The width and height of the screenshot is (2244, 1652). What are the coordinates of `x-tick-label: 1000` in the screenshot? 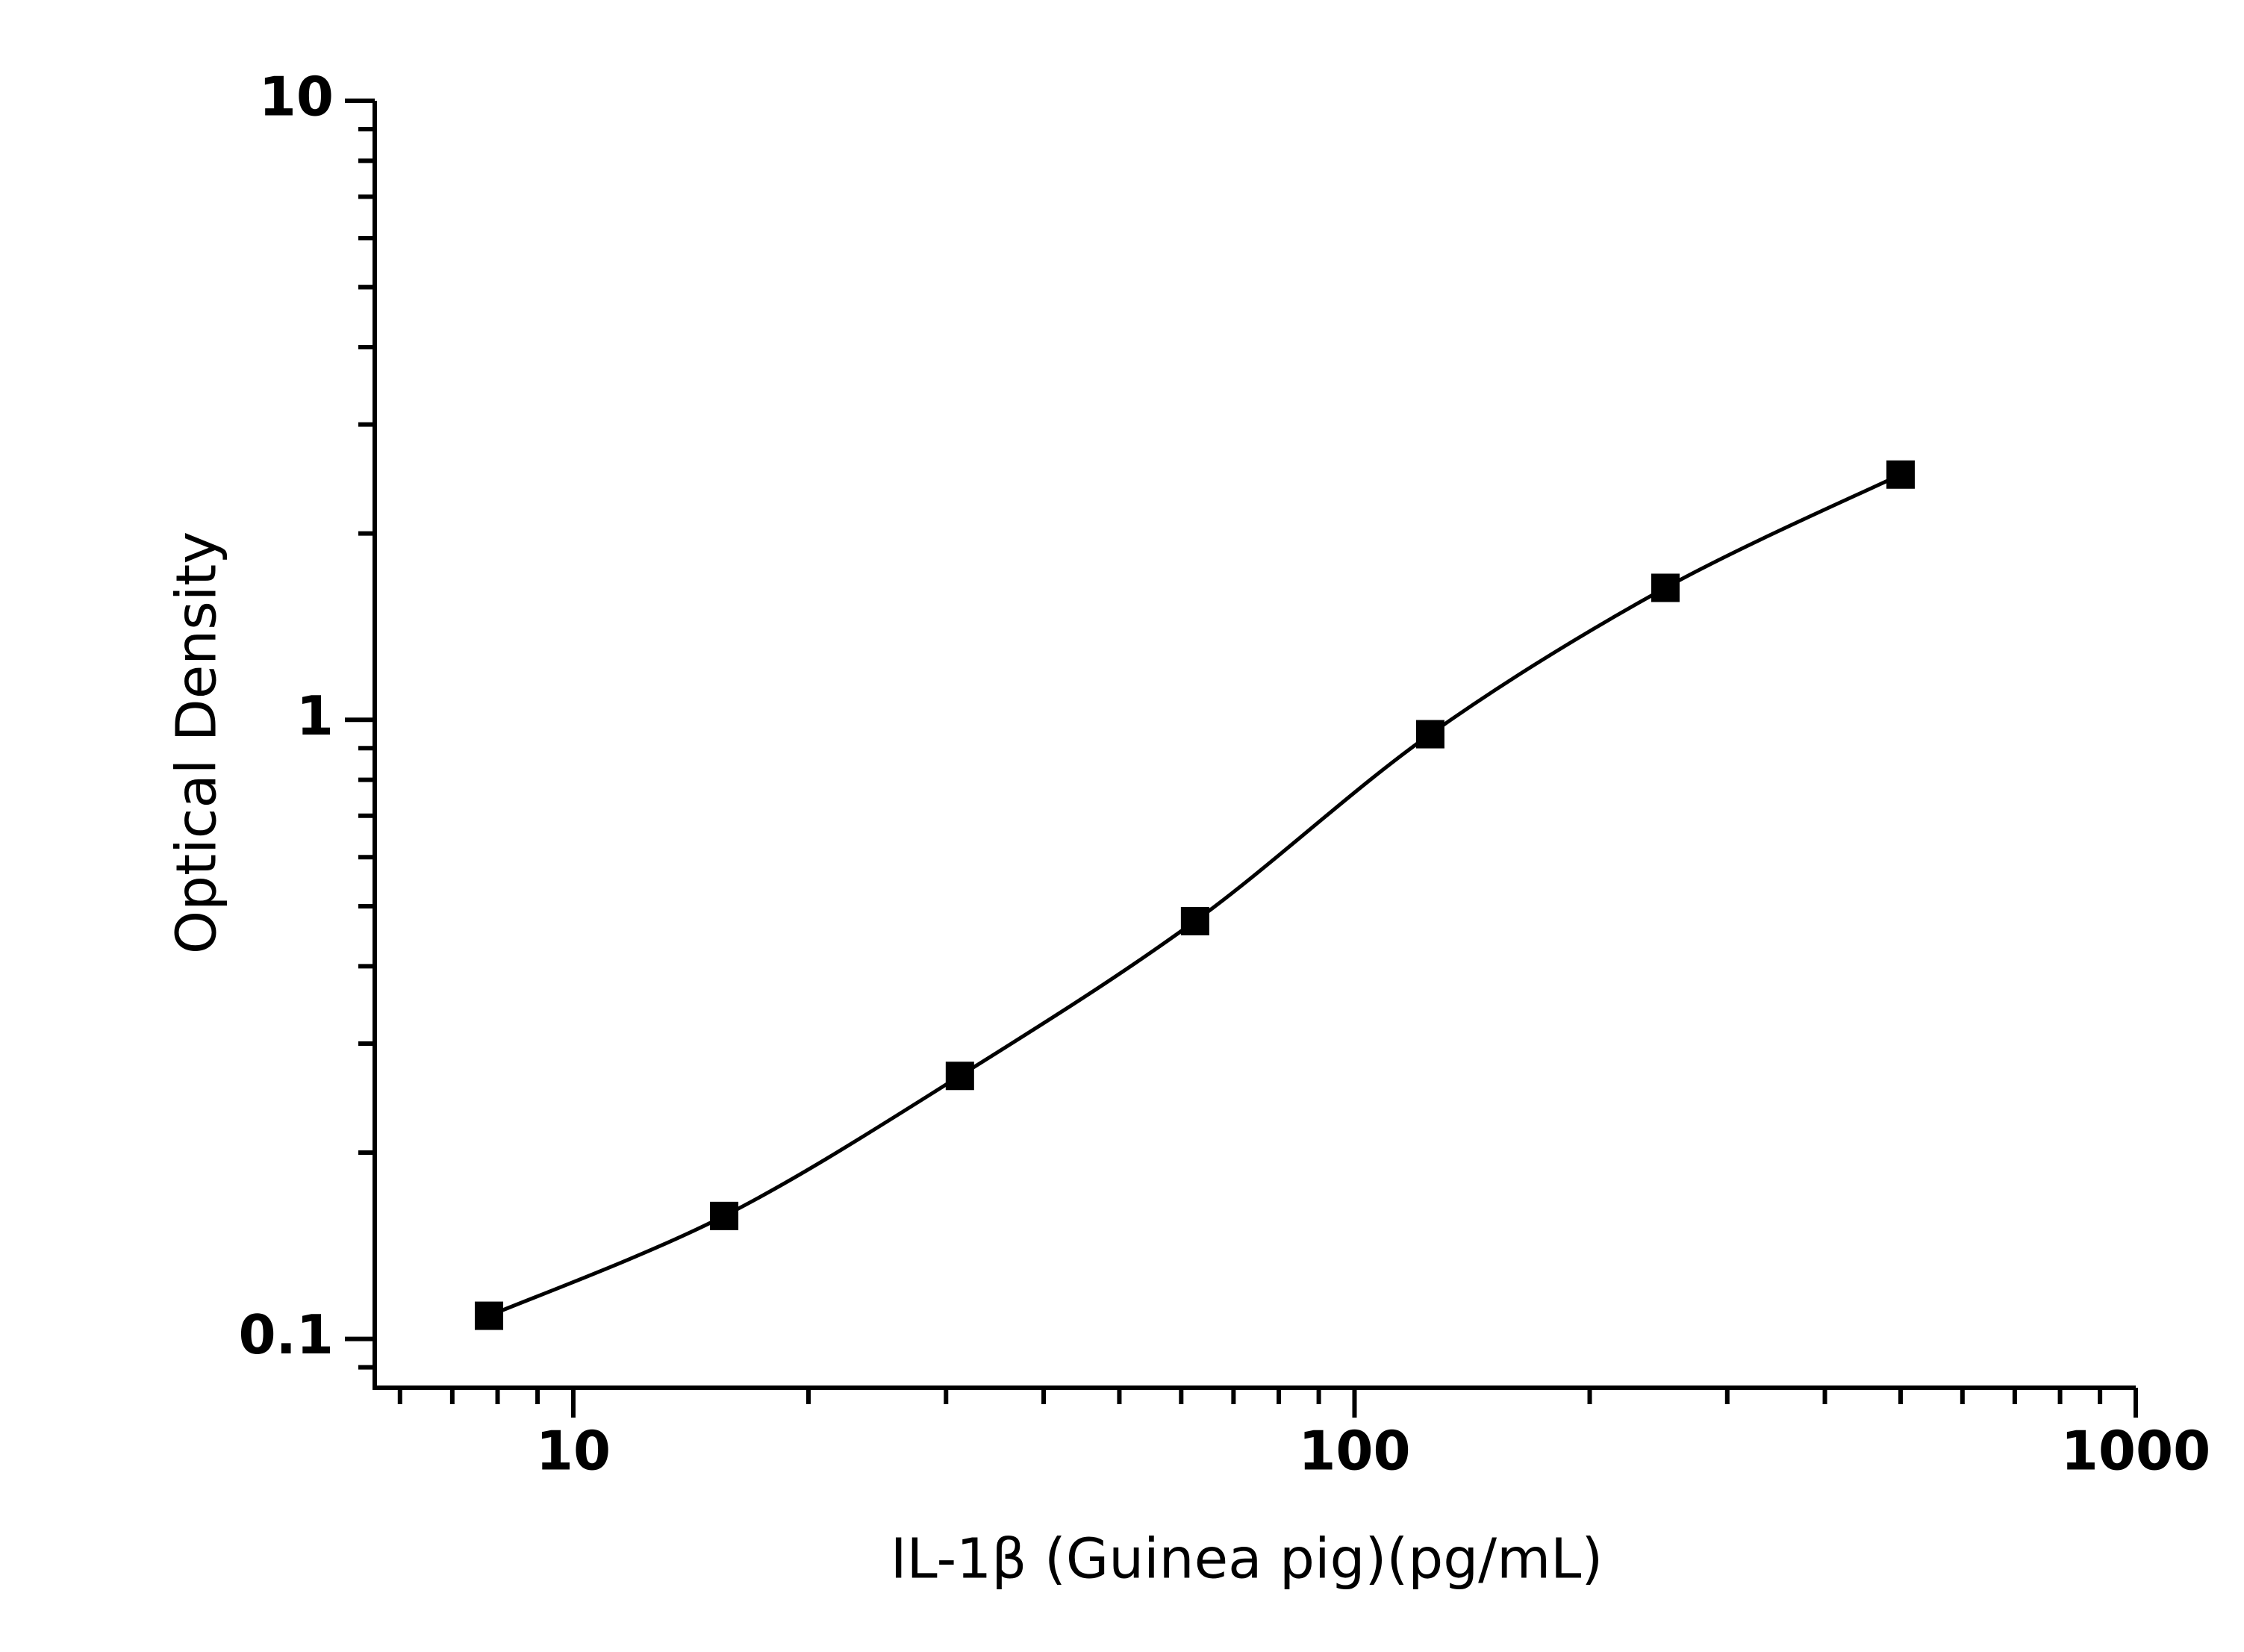 It's located at (2135, 1452).